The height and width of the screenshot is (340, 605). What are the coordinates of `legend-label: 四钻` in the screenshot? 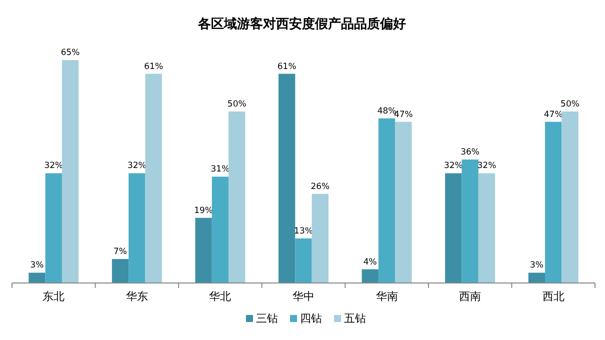 It's located at (311, 318).